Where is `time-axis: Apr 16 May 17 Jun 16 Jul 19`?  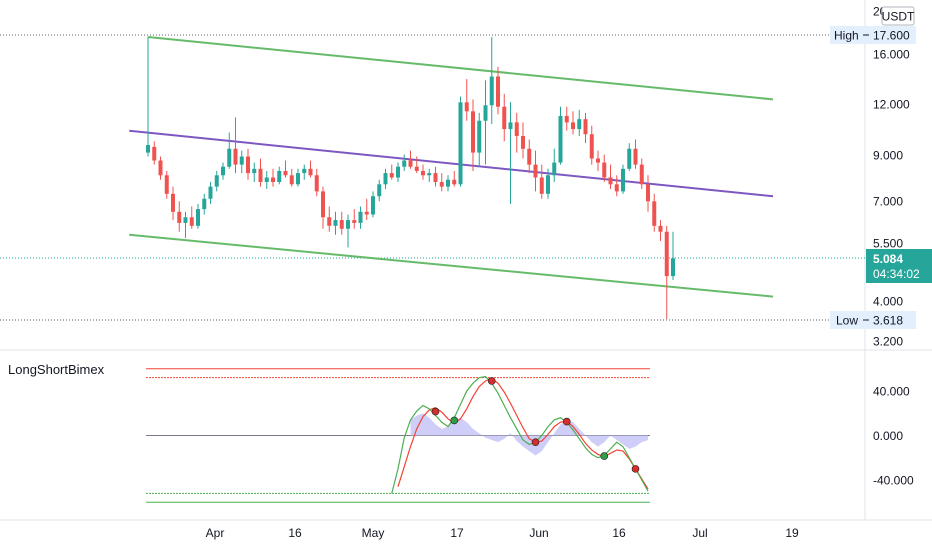 time-axis: Apr 16 May 17 Jun 16 Jul 19 is located at coordinates (502, 533).